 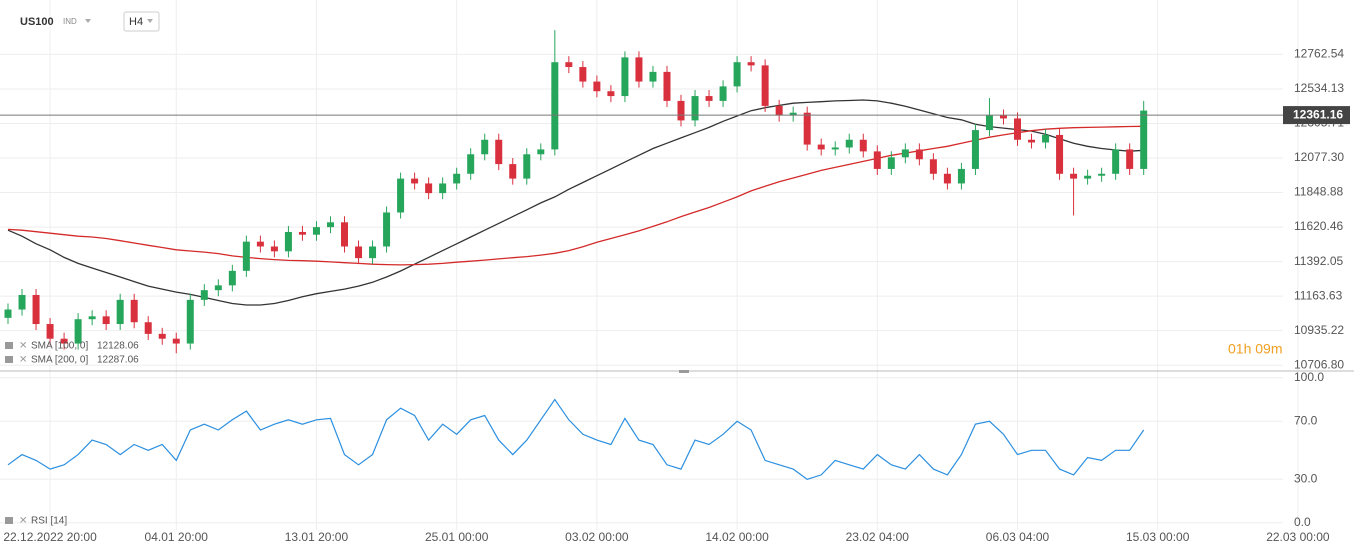 I want to click on legend-name: RSI [14], so click(x=49, y=521).